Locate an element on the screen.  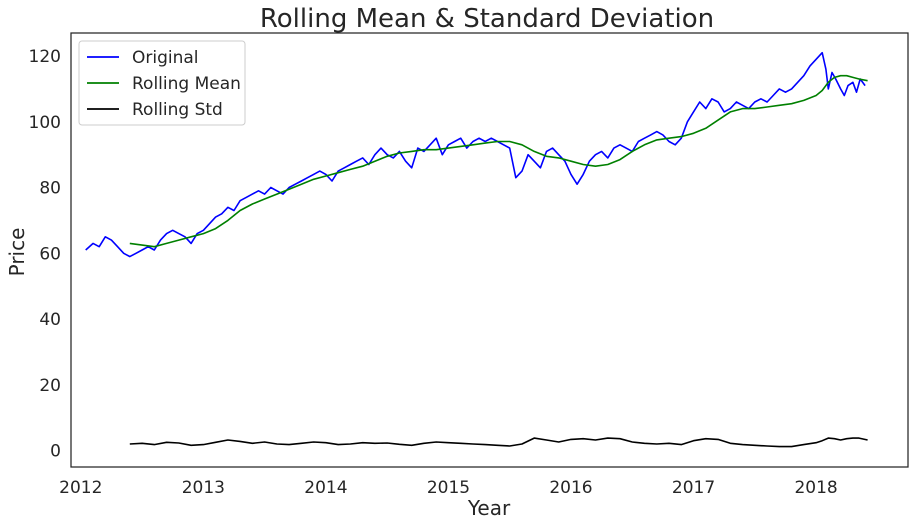
y-axis-ticks: 0 20 40 60 80 100 120 is located at coordinates (45, 254).